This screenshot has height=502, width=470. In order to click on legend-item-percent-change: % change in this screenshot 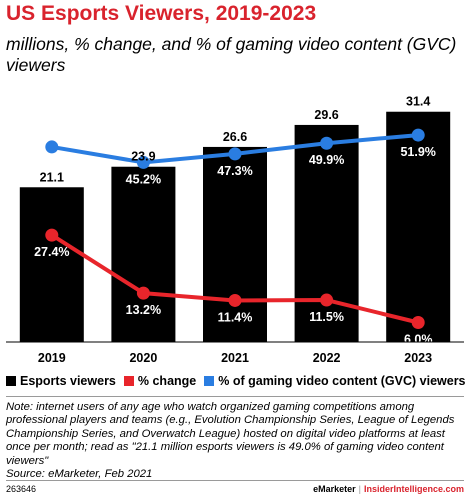, I will do `click(160, 381)`.